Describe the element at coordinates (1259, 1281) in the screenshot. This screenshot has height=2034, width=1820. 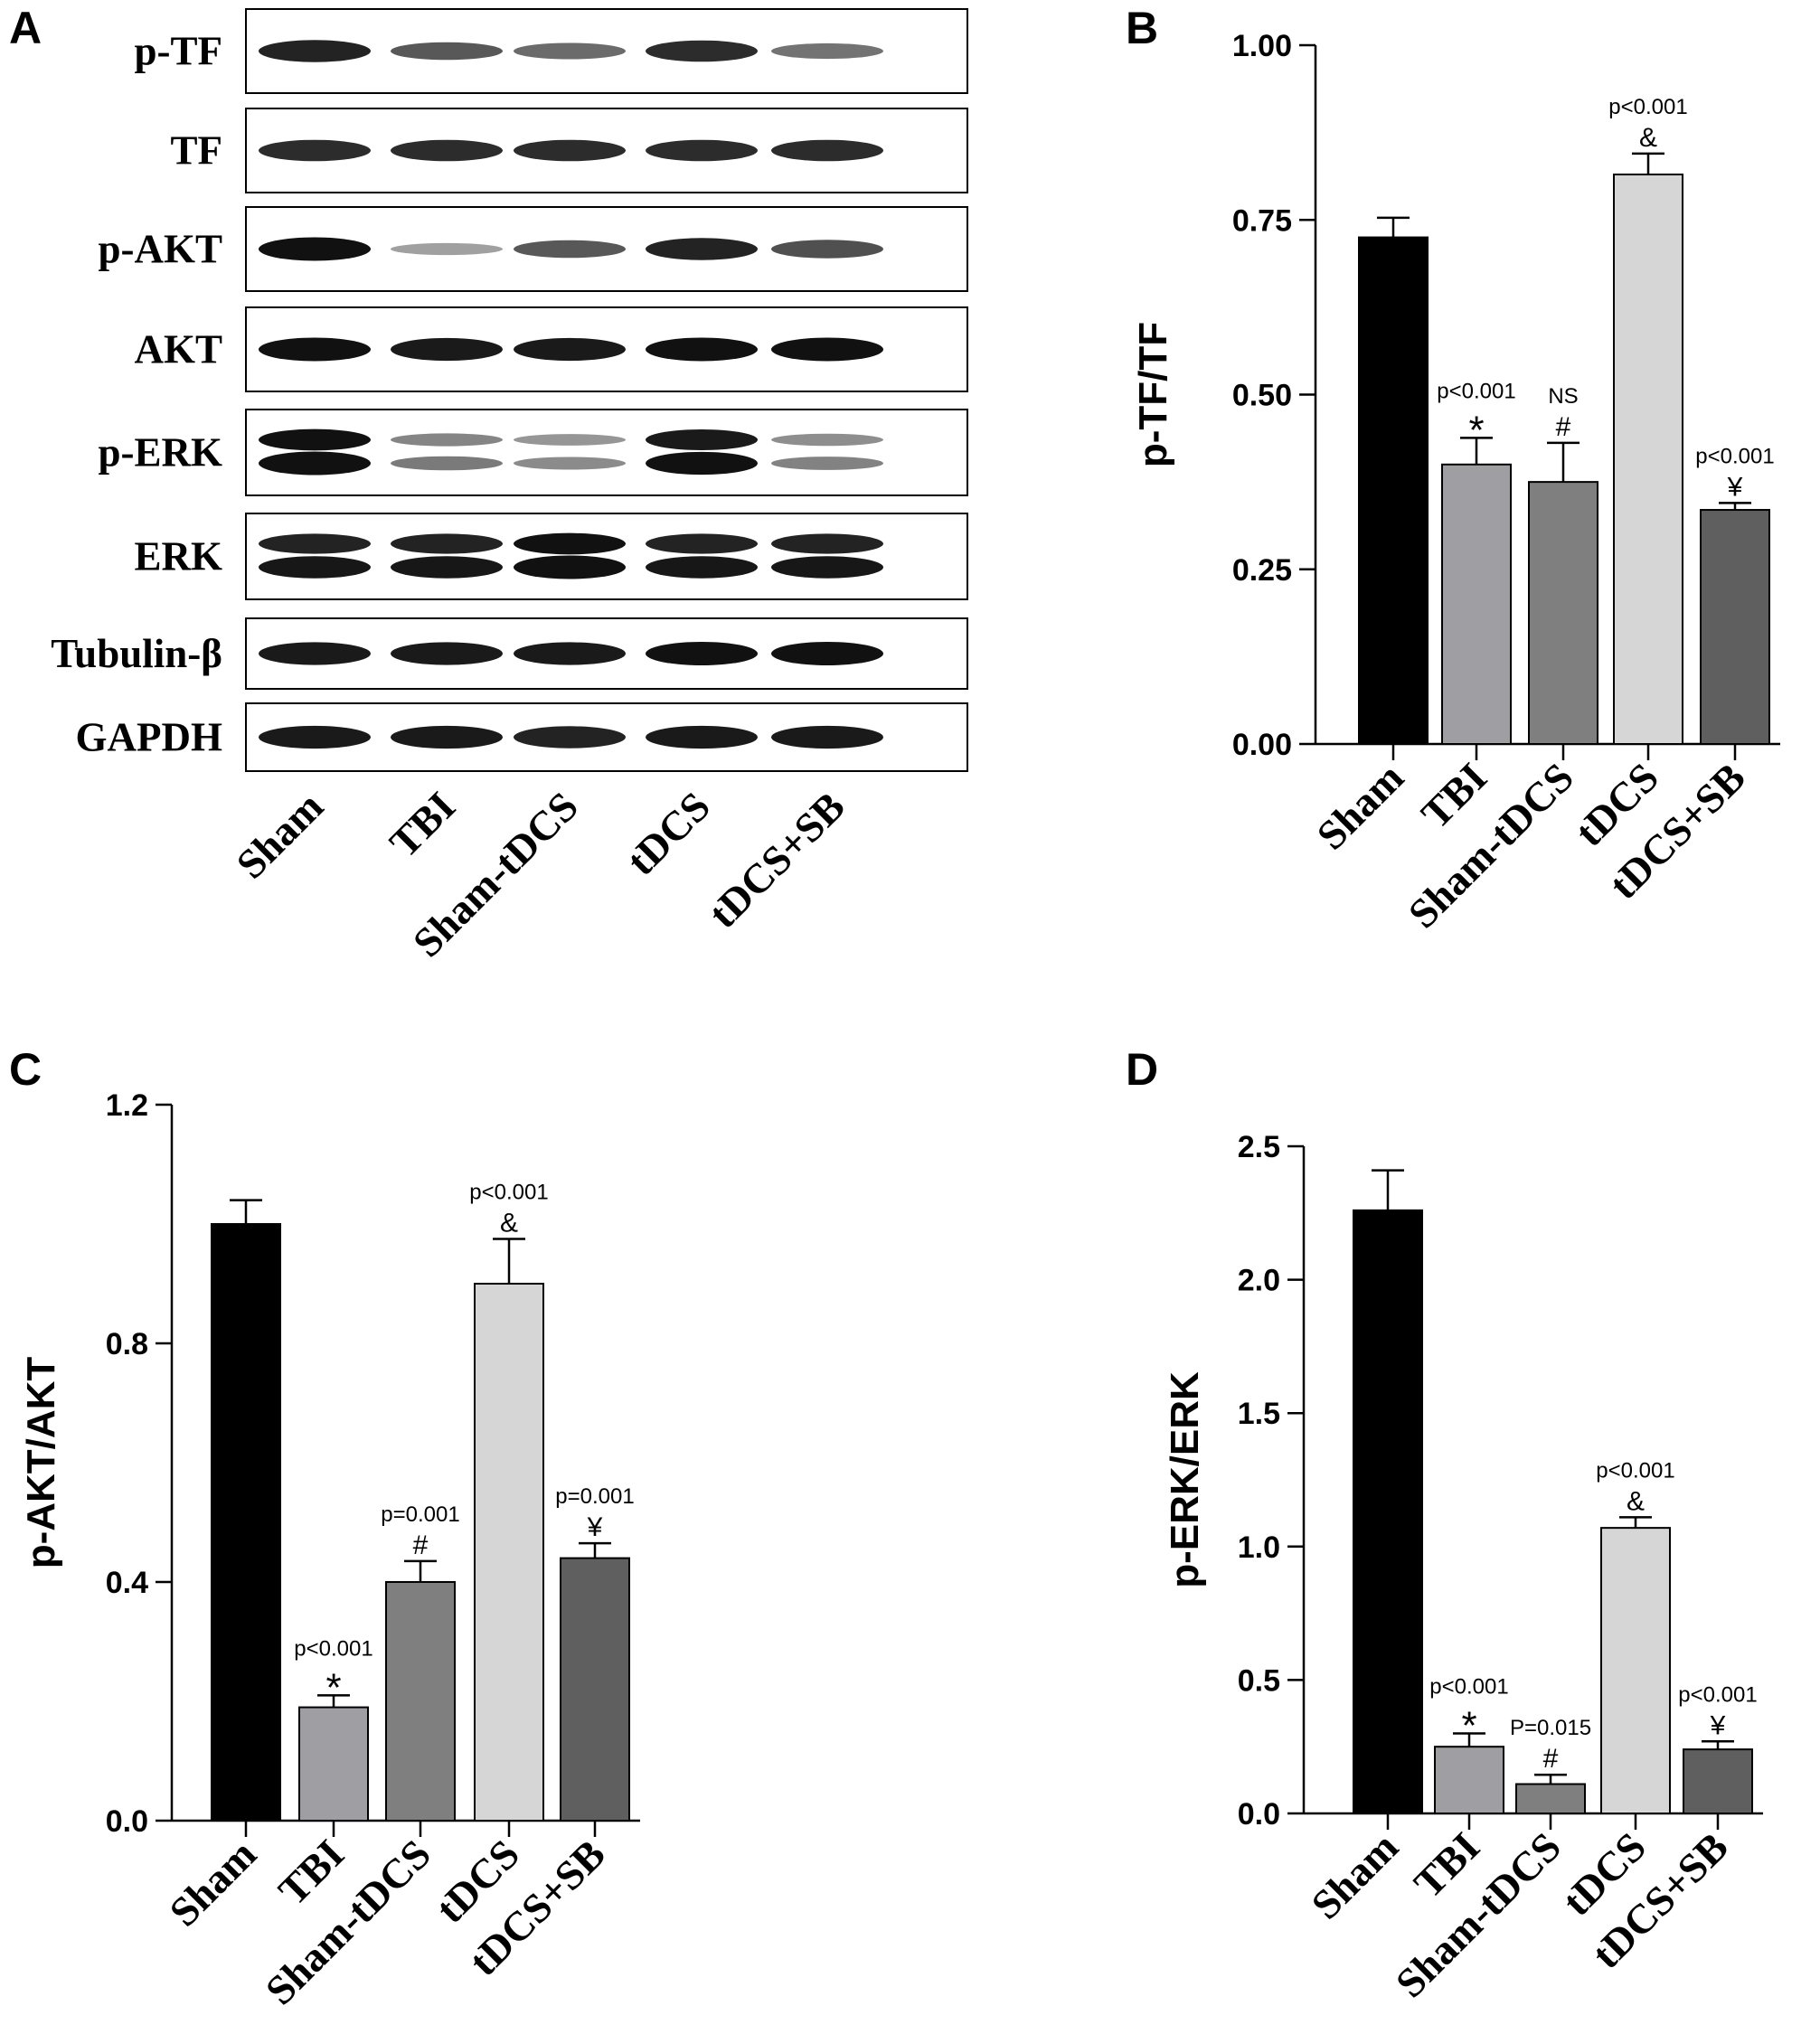
I see `y-tick-label-4: 2.0` at that location.